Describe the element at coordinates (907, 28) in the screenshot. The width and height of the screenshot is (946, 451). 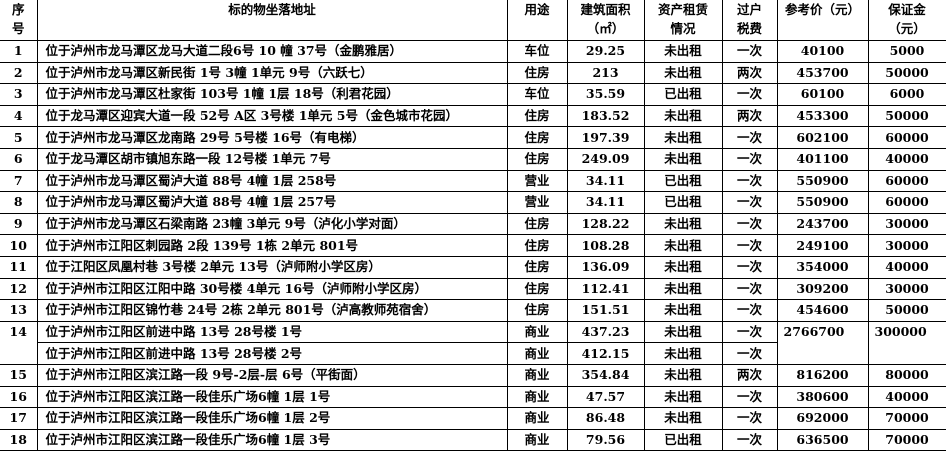
I see `header-deposit-line2: （元）` at that location.